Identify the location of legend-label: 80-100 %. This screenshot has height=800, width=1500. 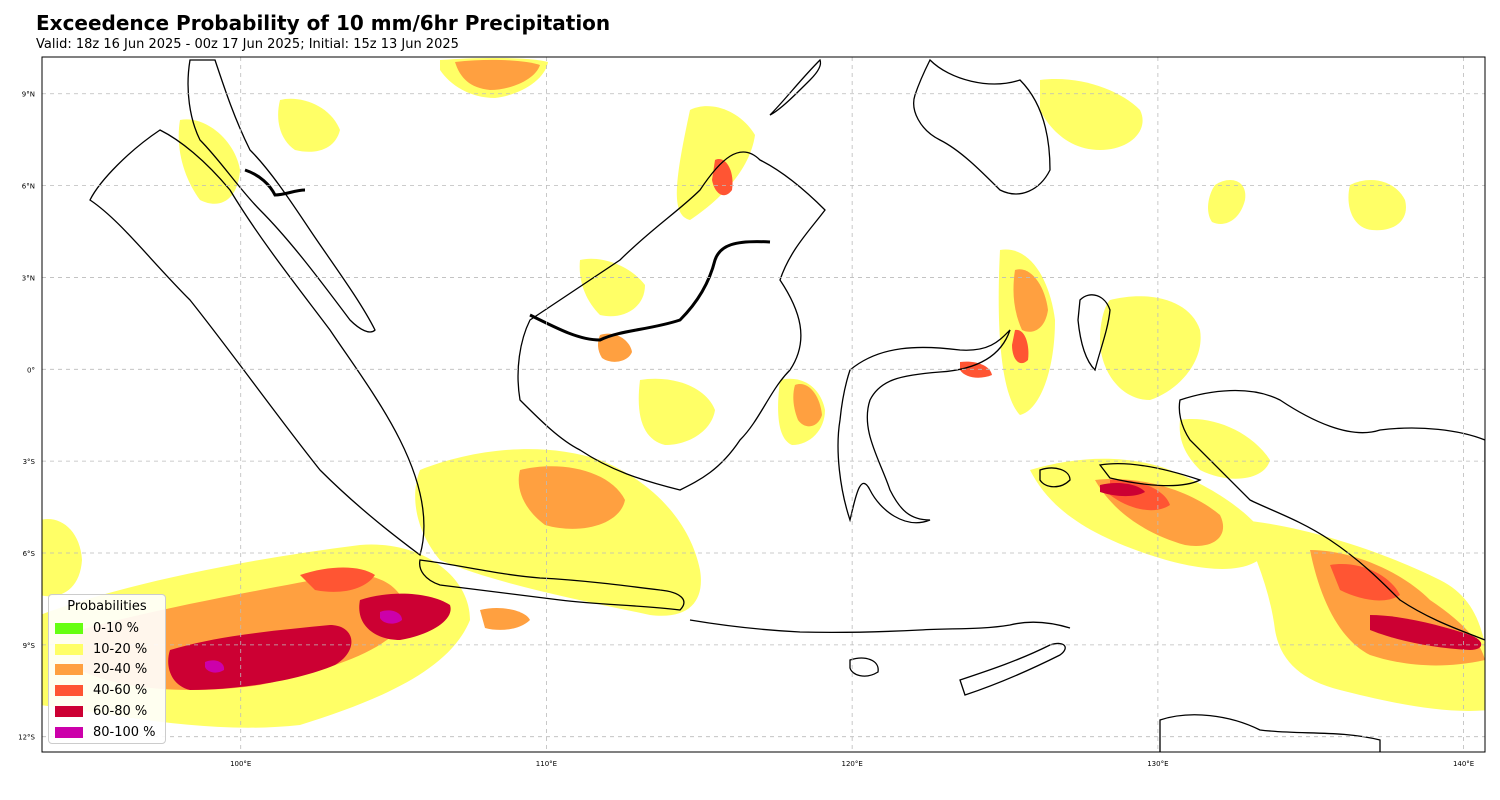
(124, 732).